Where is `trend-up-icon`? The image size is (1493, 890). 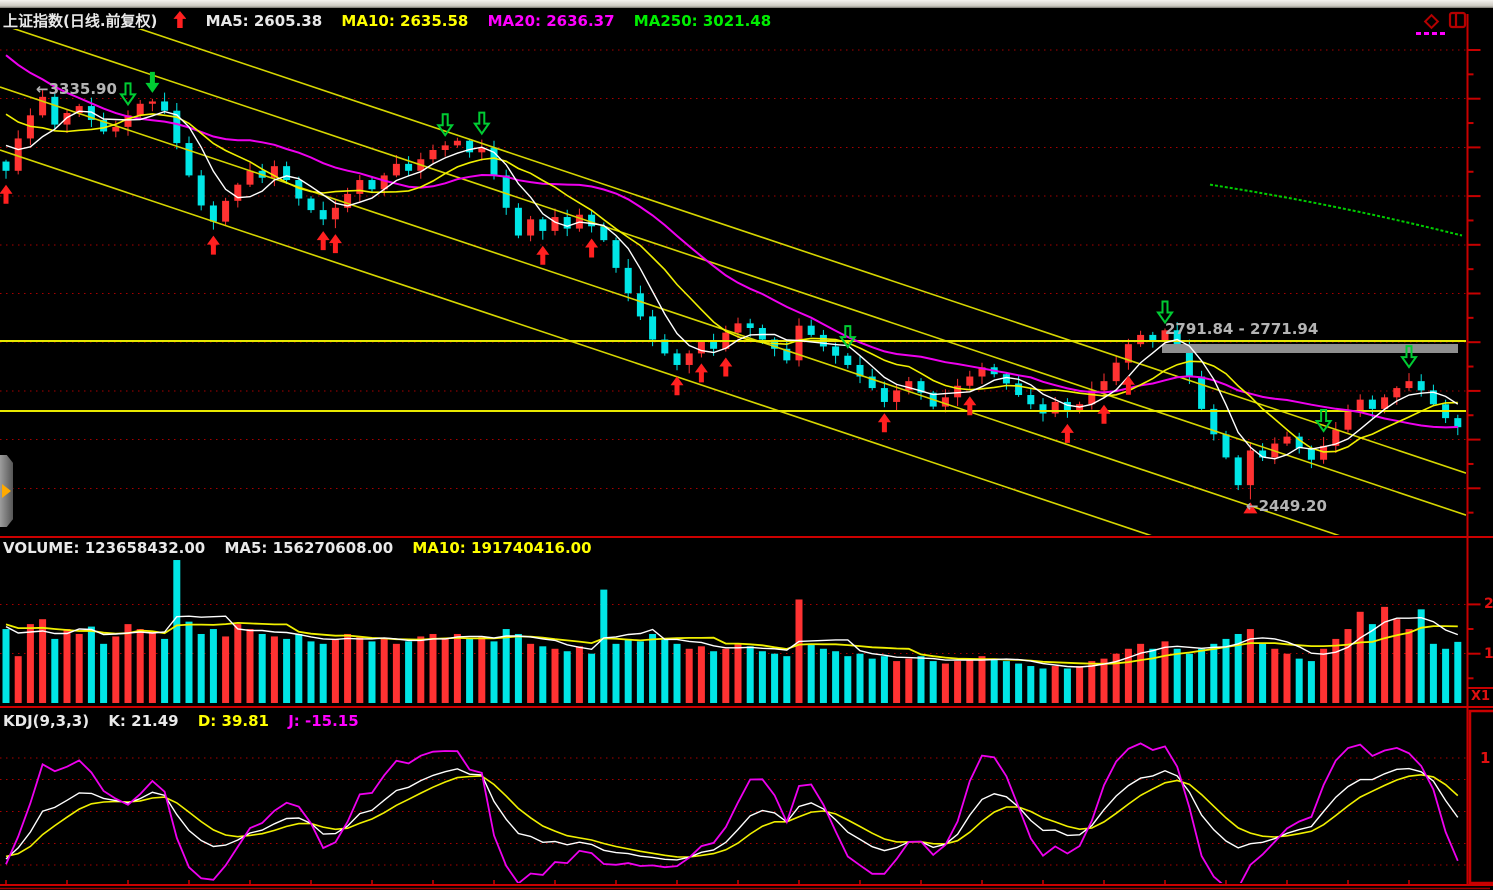 trend-up-icon is located at coordinates (180, 19).